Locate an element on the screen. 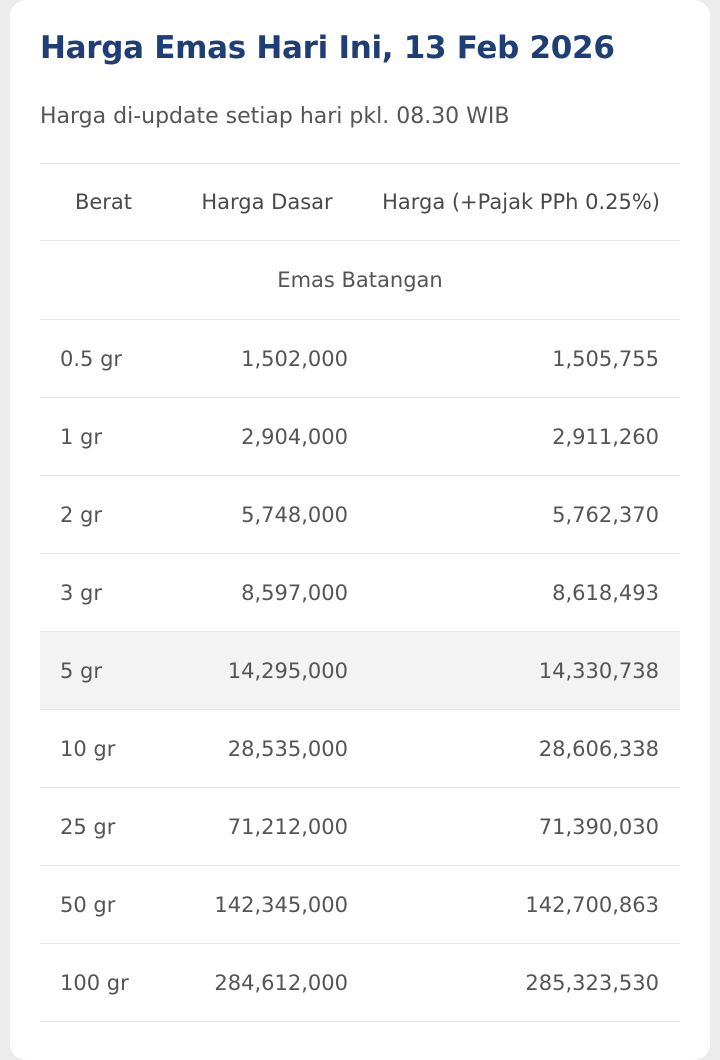  section-row-emas-batangan: Emas Batangan is located at coordinates (360, 280).